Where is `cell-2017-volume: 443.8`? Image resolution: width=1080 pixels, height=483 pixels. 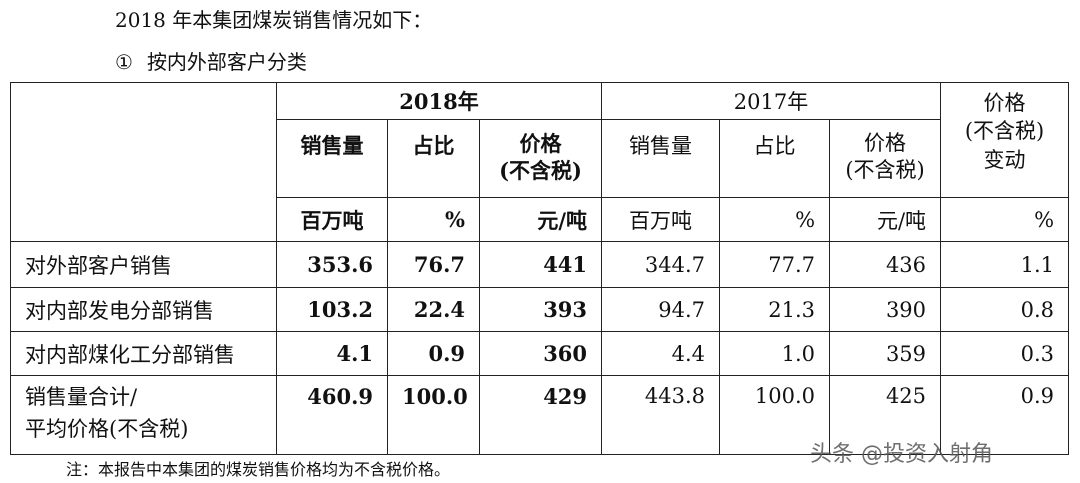
cell-2017-volume: 443.8 is located at coordinates (661, 415).